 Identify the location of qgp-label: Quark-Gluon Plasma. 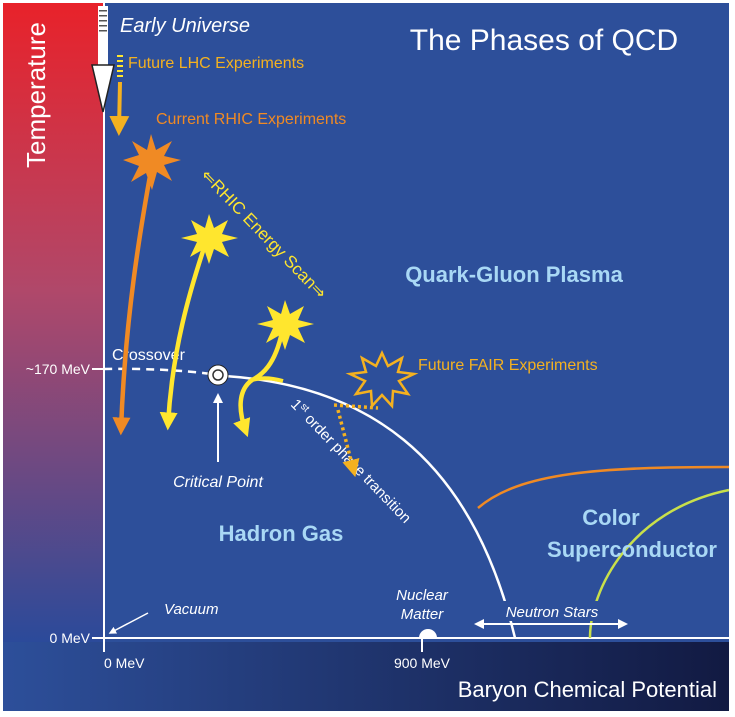
(514, 274).